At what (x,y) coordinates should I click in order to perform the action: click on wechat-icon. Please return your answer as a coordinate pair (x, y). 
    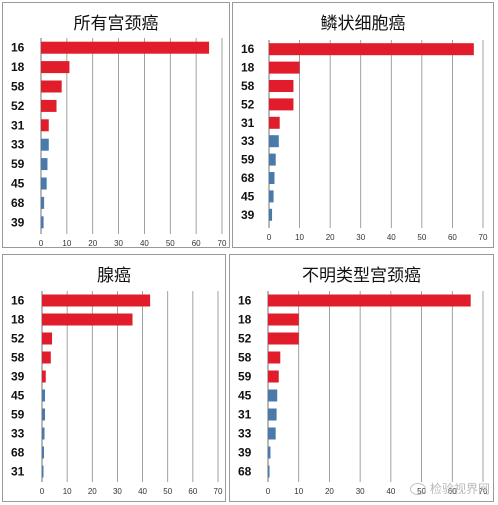
    Looking at the image, I should click on (417, 488).